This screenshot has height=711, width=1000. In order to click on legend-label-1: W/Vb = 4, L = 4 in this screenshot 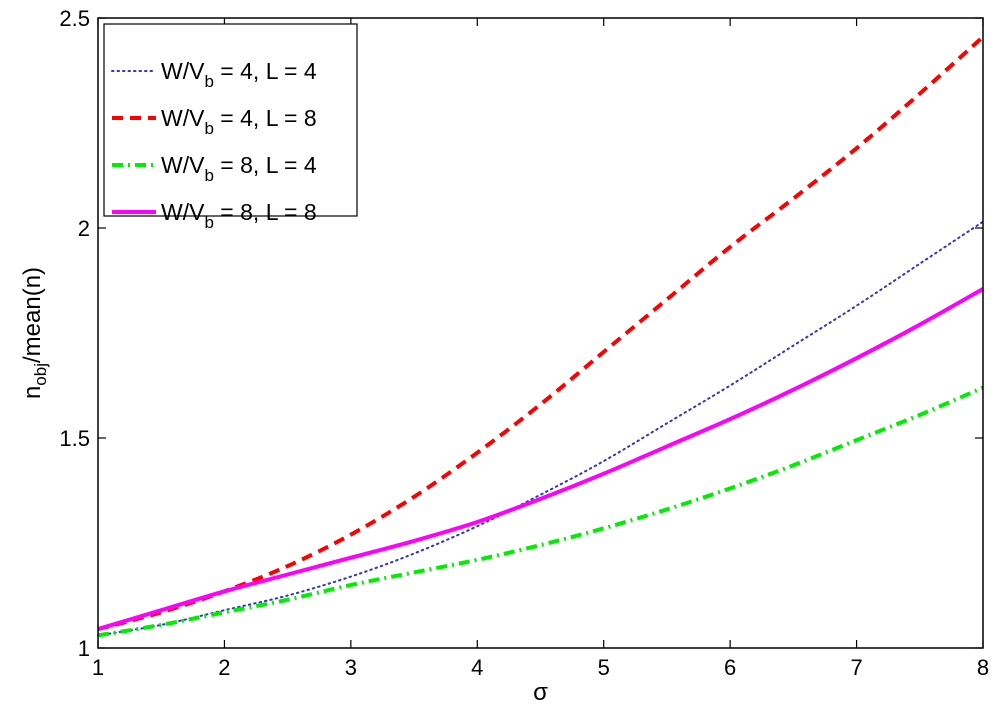, I will do `click(239, 74)`.